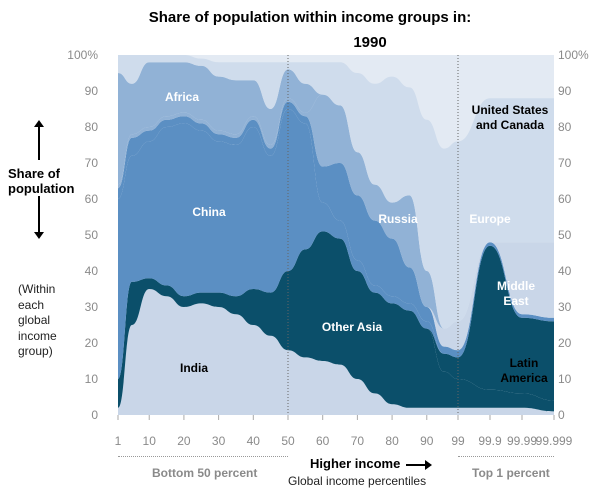 The width and height of the screenshot is (600, 500). Describe the element at coordinates (39, 142) in the screenshot. I see `arrow-up-shaft` at that location.